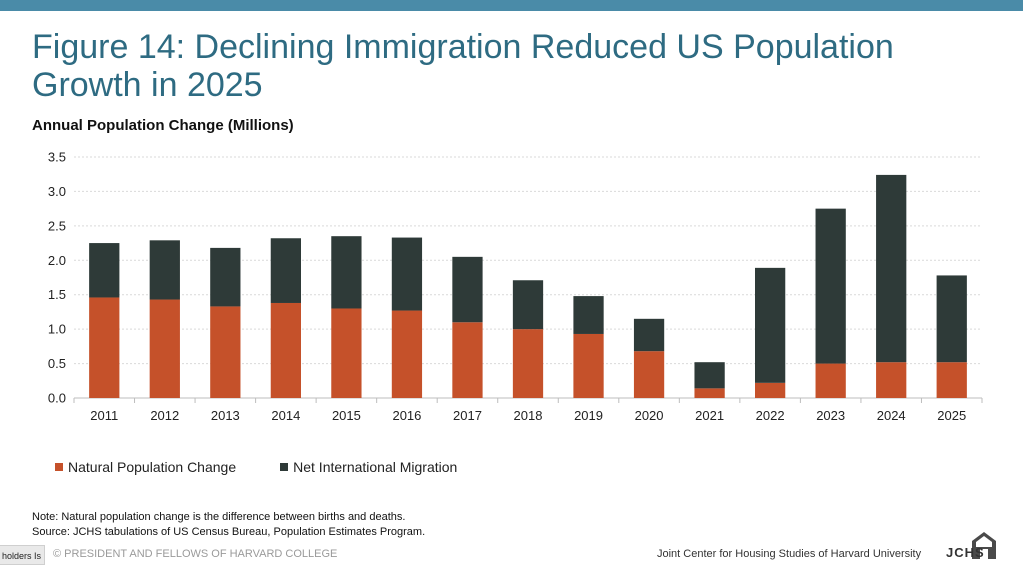 This screenshot has height=573, width=1023. What do you see at coordinates (407, 274) in the screenshot?
I see `bar-migration-2016` at bounding box center [407, 274].